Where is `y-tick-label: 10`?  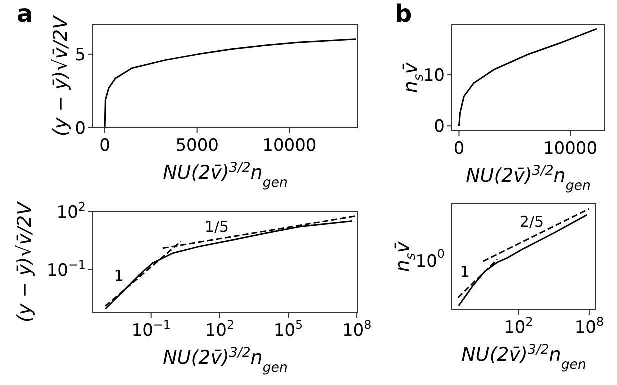 y-tick-label: 10 is located at coordinates (434, 76).